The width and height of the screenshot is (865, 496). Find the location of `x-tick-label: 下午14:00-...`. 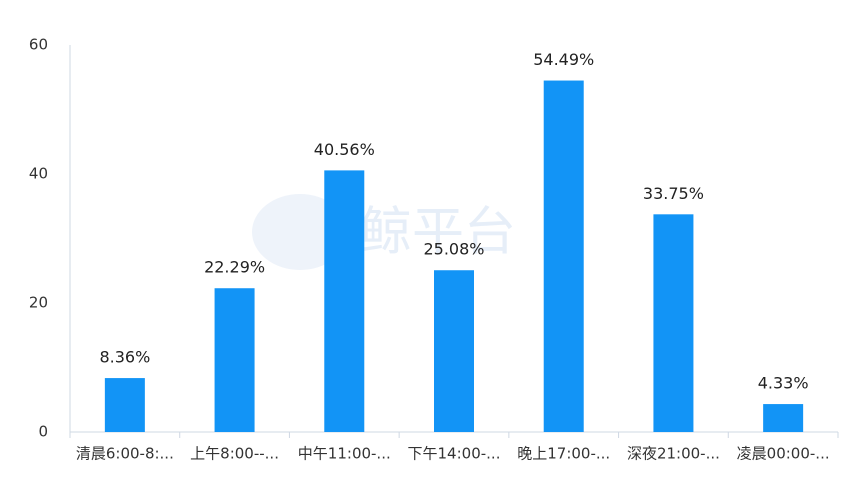

x-tick-label: 下午14:00-... is located at coordinates (454, 454).